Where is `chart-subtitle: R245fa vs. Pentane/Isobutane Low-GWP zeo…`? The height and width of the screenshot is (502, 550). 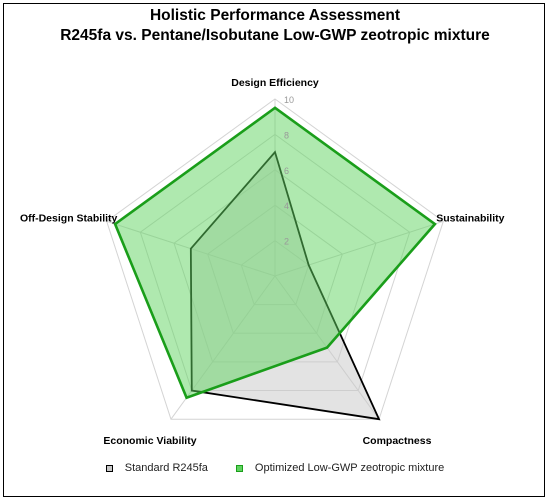
chart-subtitle: R245fa vs. Pentane/Isobutane Low-GWP zeo… is located at coordinates (275, 35).